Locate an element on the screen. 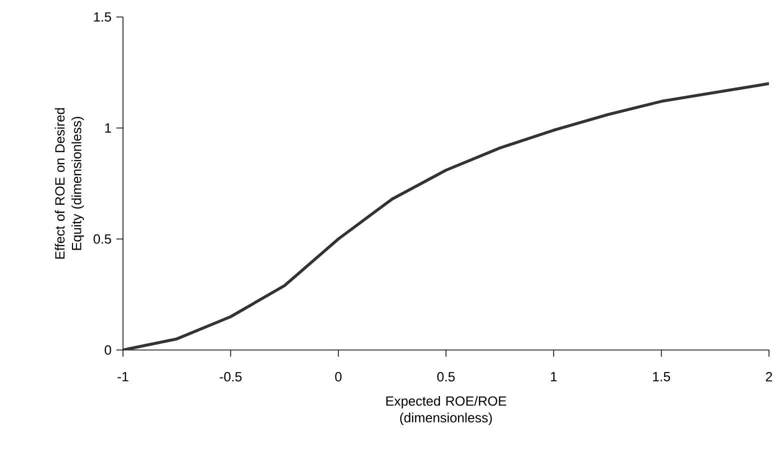  y-tick-label: 0 is located at coordinates (108, 350).